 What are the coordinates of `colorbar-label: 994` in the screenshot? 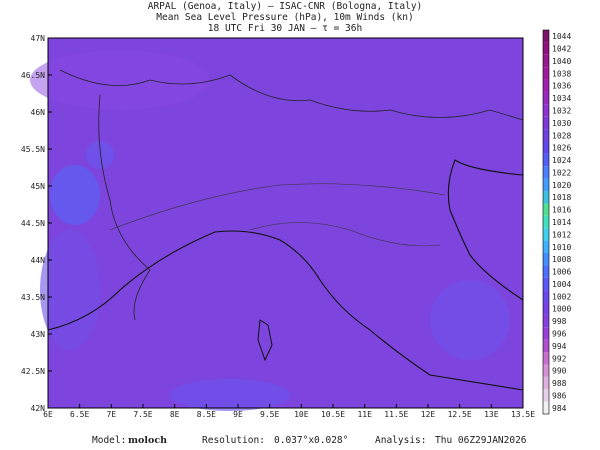 It's located at (559, 346).